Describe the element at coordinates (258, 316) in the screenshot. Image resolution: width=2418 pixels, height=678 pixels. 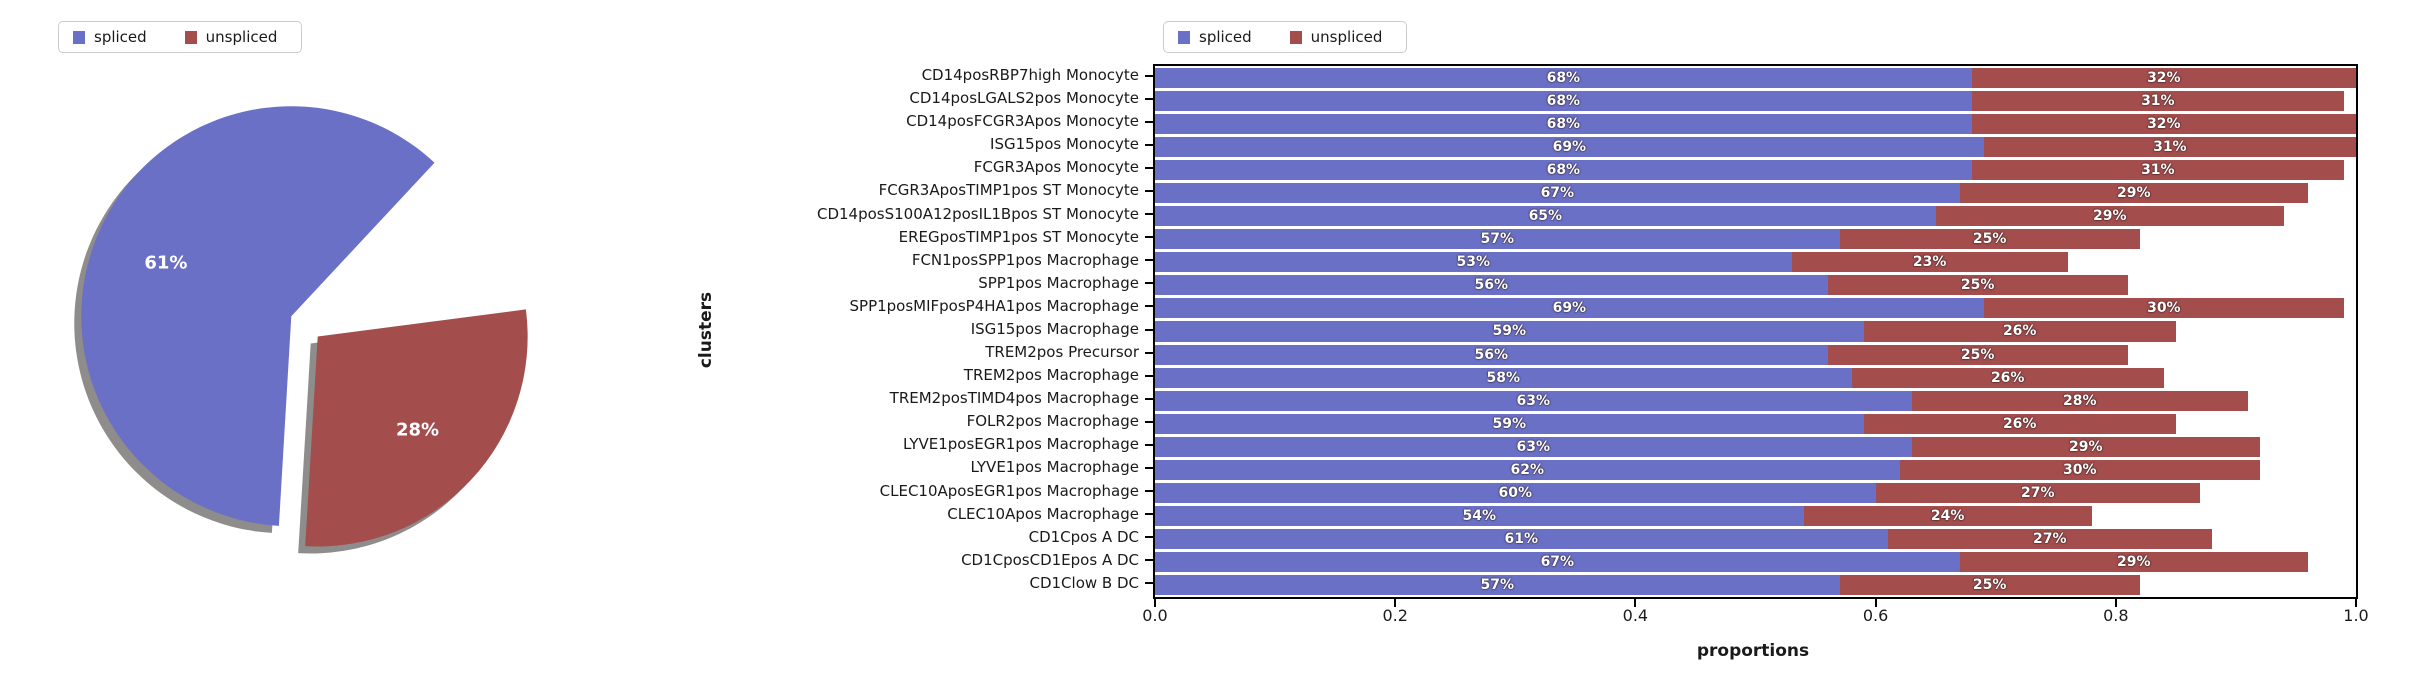
I see `pie-slice-spliced` at that location.